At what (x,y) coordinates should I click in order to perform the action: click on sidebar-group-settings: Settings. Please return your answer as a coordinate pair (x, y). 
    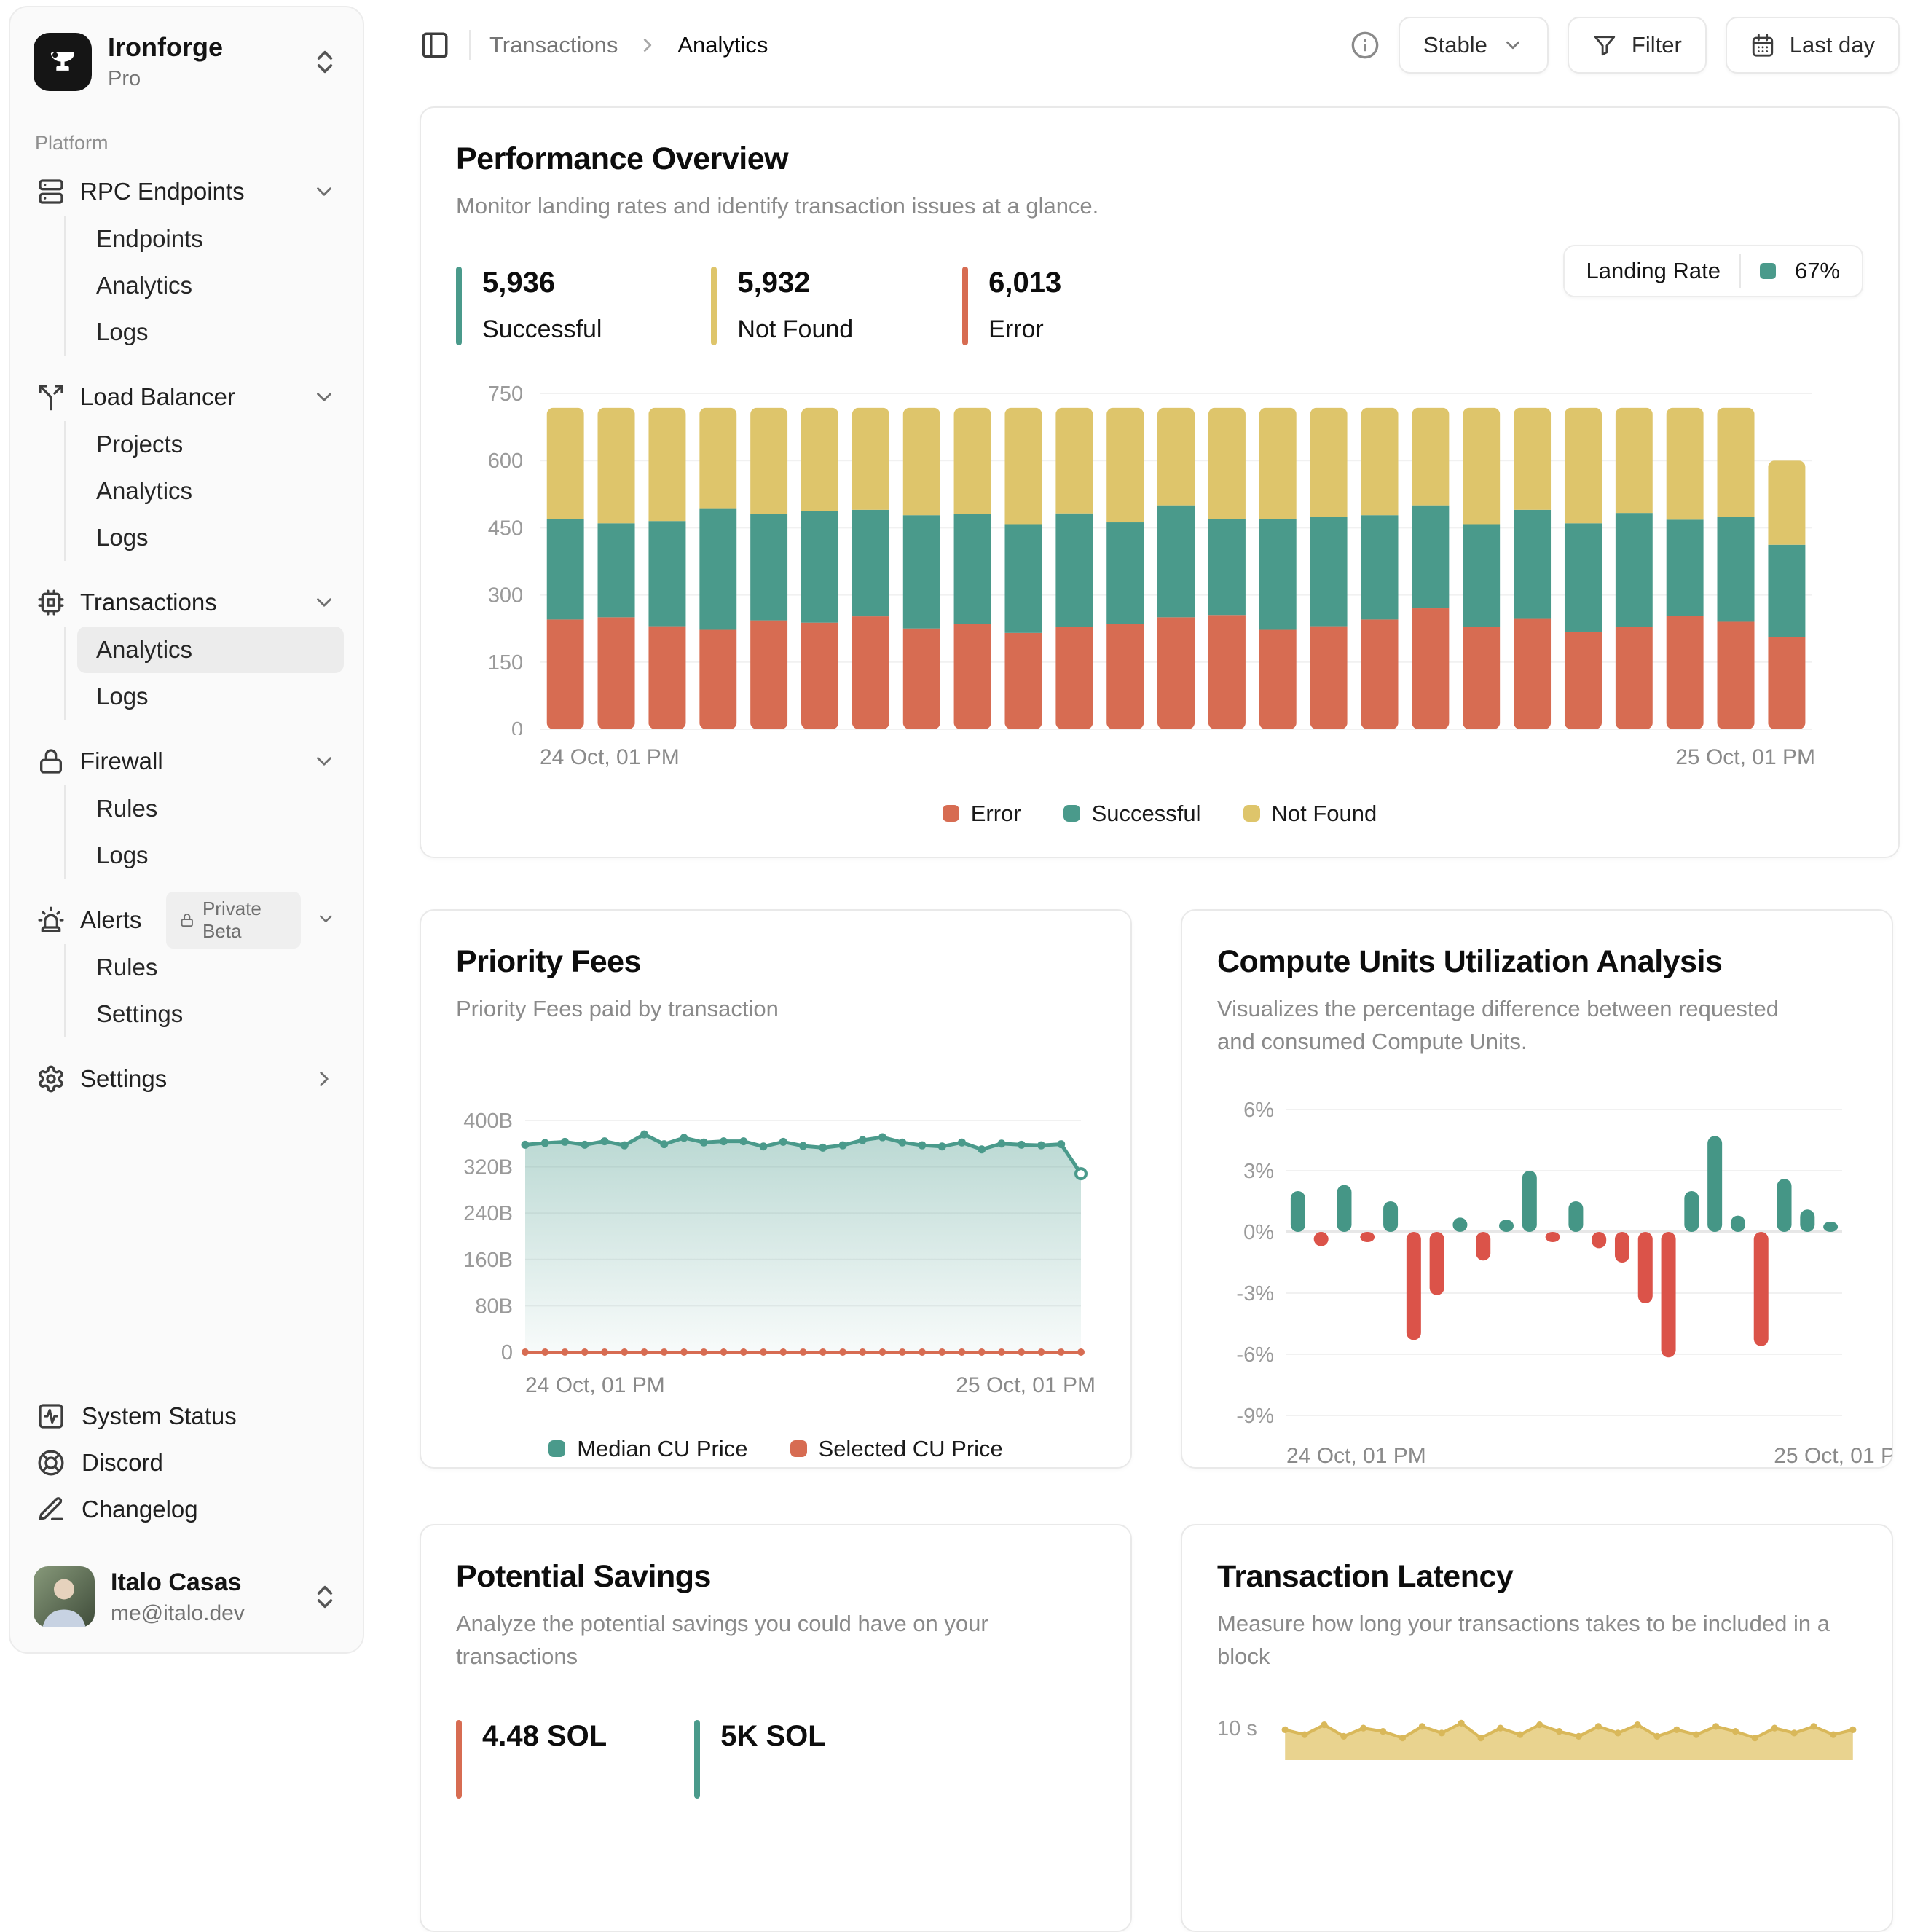
    Looking at the image, I should click on (186, 1079).